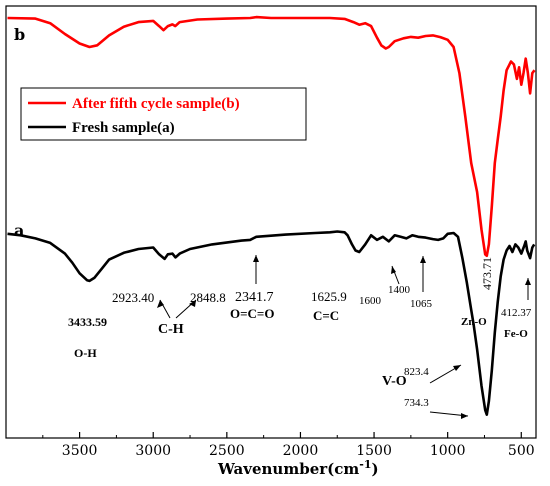 This screenshot has width=550, height=486. I want to click on label-feo: Fe-O, so click(516, 334).